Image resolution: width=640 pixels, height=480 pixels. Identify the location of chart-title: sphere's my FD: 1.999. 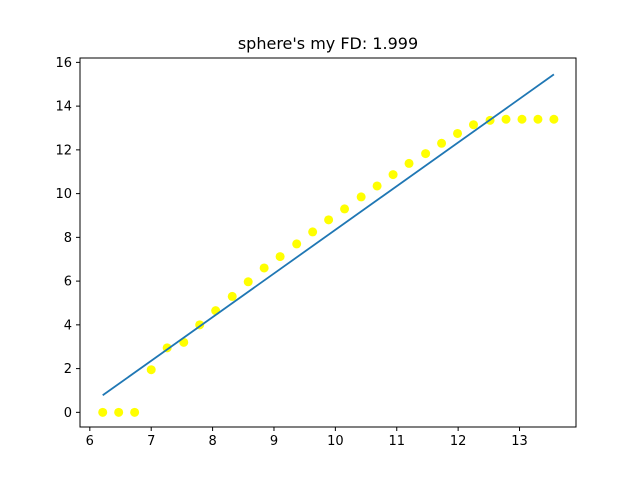
(328, 43).